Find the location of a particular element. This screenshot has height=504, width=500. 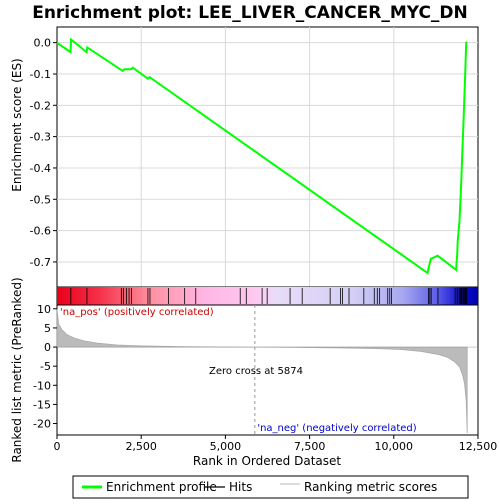

es-y-tick-label: -0.2 is located at coordinates (40, 105).